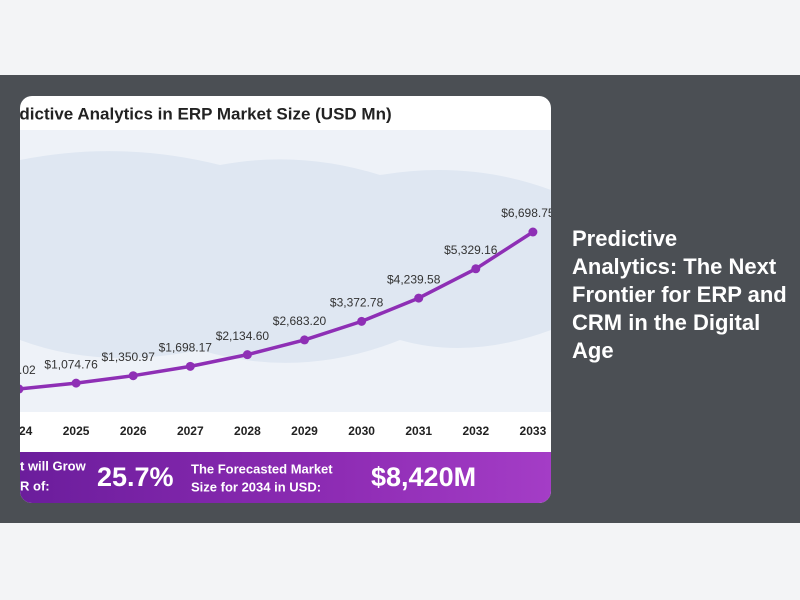 This screenshot has height=600, width=800. I want to click on x-tick-label: 2030, so click(361, 431).